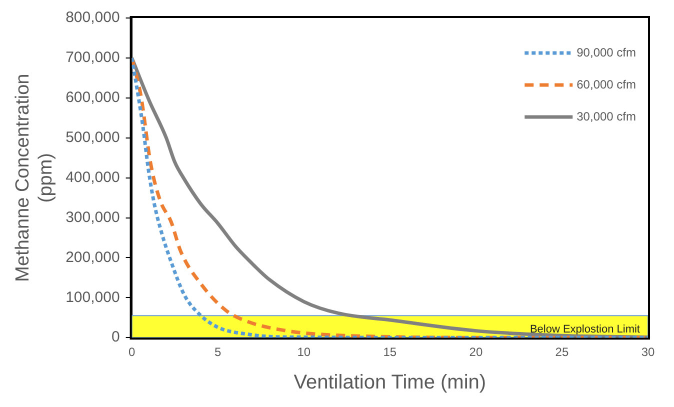 This screenshot has height=407, width=674. I want to click on x-tick-label: 15, so click(390, 352).